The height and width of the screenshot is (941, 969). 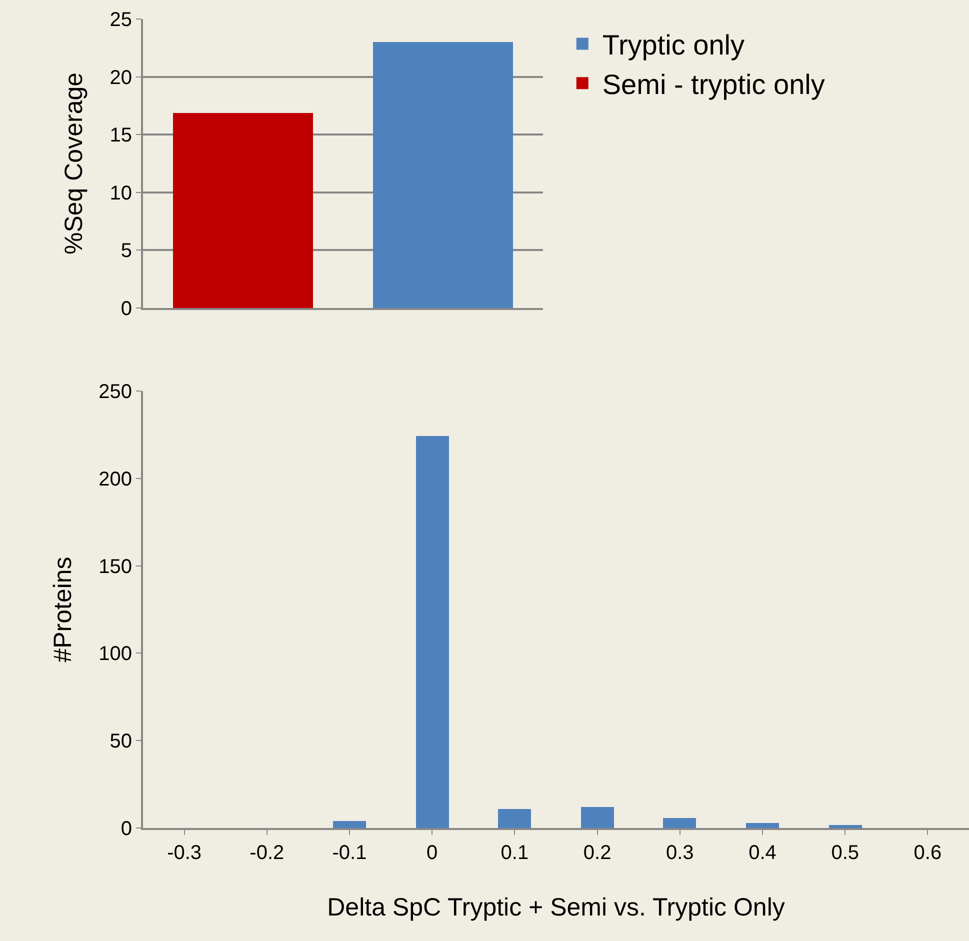 What do you see at coordinates (121, 77) in the screenshot?
I see `y-tick-label: 20` at bounding box center [121, 77].